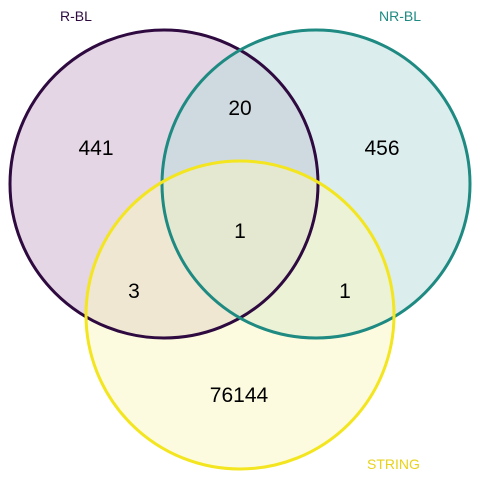 Image resolution: width=480 pixels, height=480 pixels. What do you see at coordinates (134, 291) in the screenshot?
I see `region-ac-count: 3` at bounding box center [134, 291].